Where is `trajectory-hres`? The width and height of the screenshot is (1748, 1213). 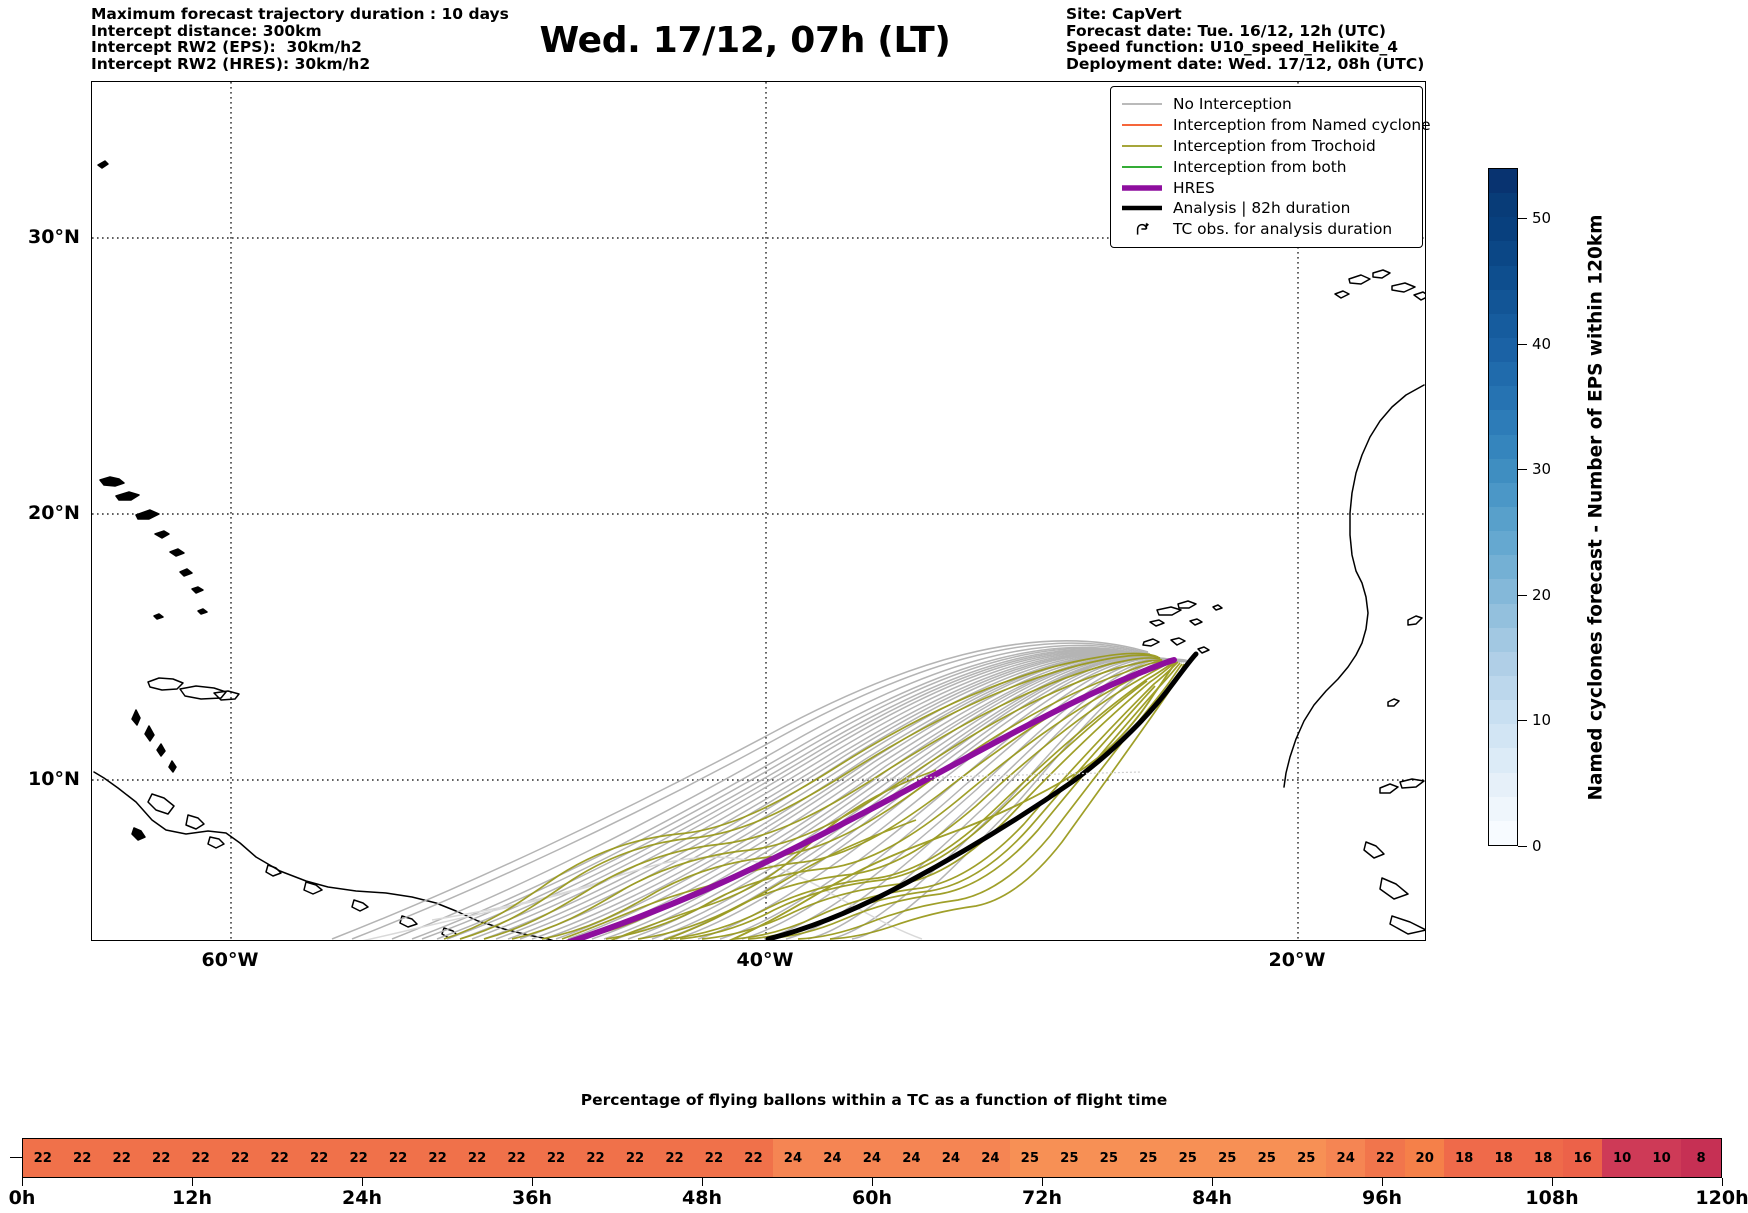
trajectory-hres is located at coordinates (871, 798).